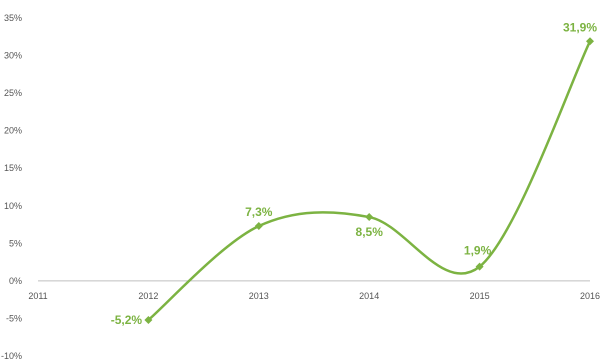  Describe the element at coordinates (14, 318) in the screenshot. I see `y-tick-label: -5%` at that location.